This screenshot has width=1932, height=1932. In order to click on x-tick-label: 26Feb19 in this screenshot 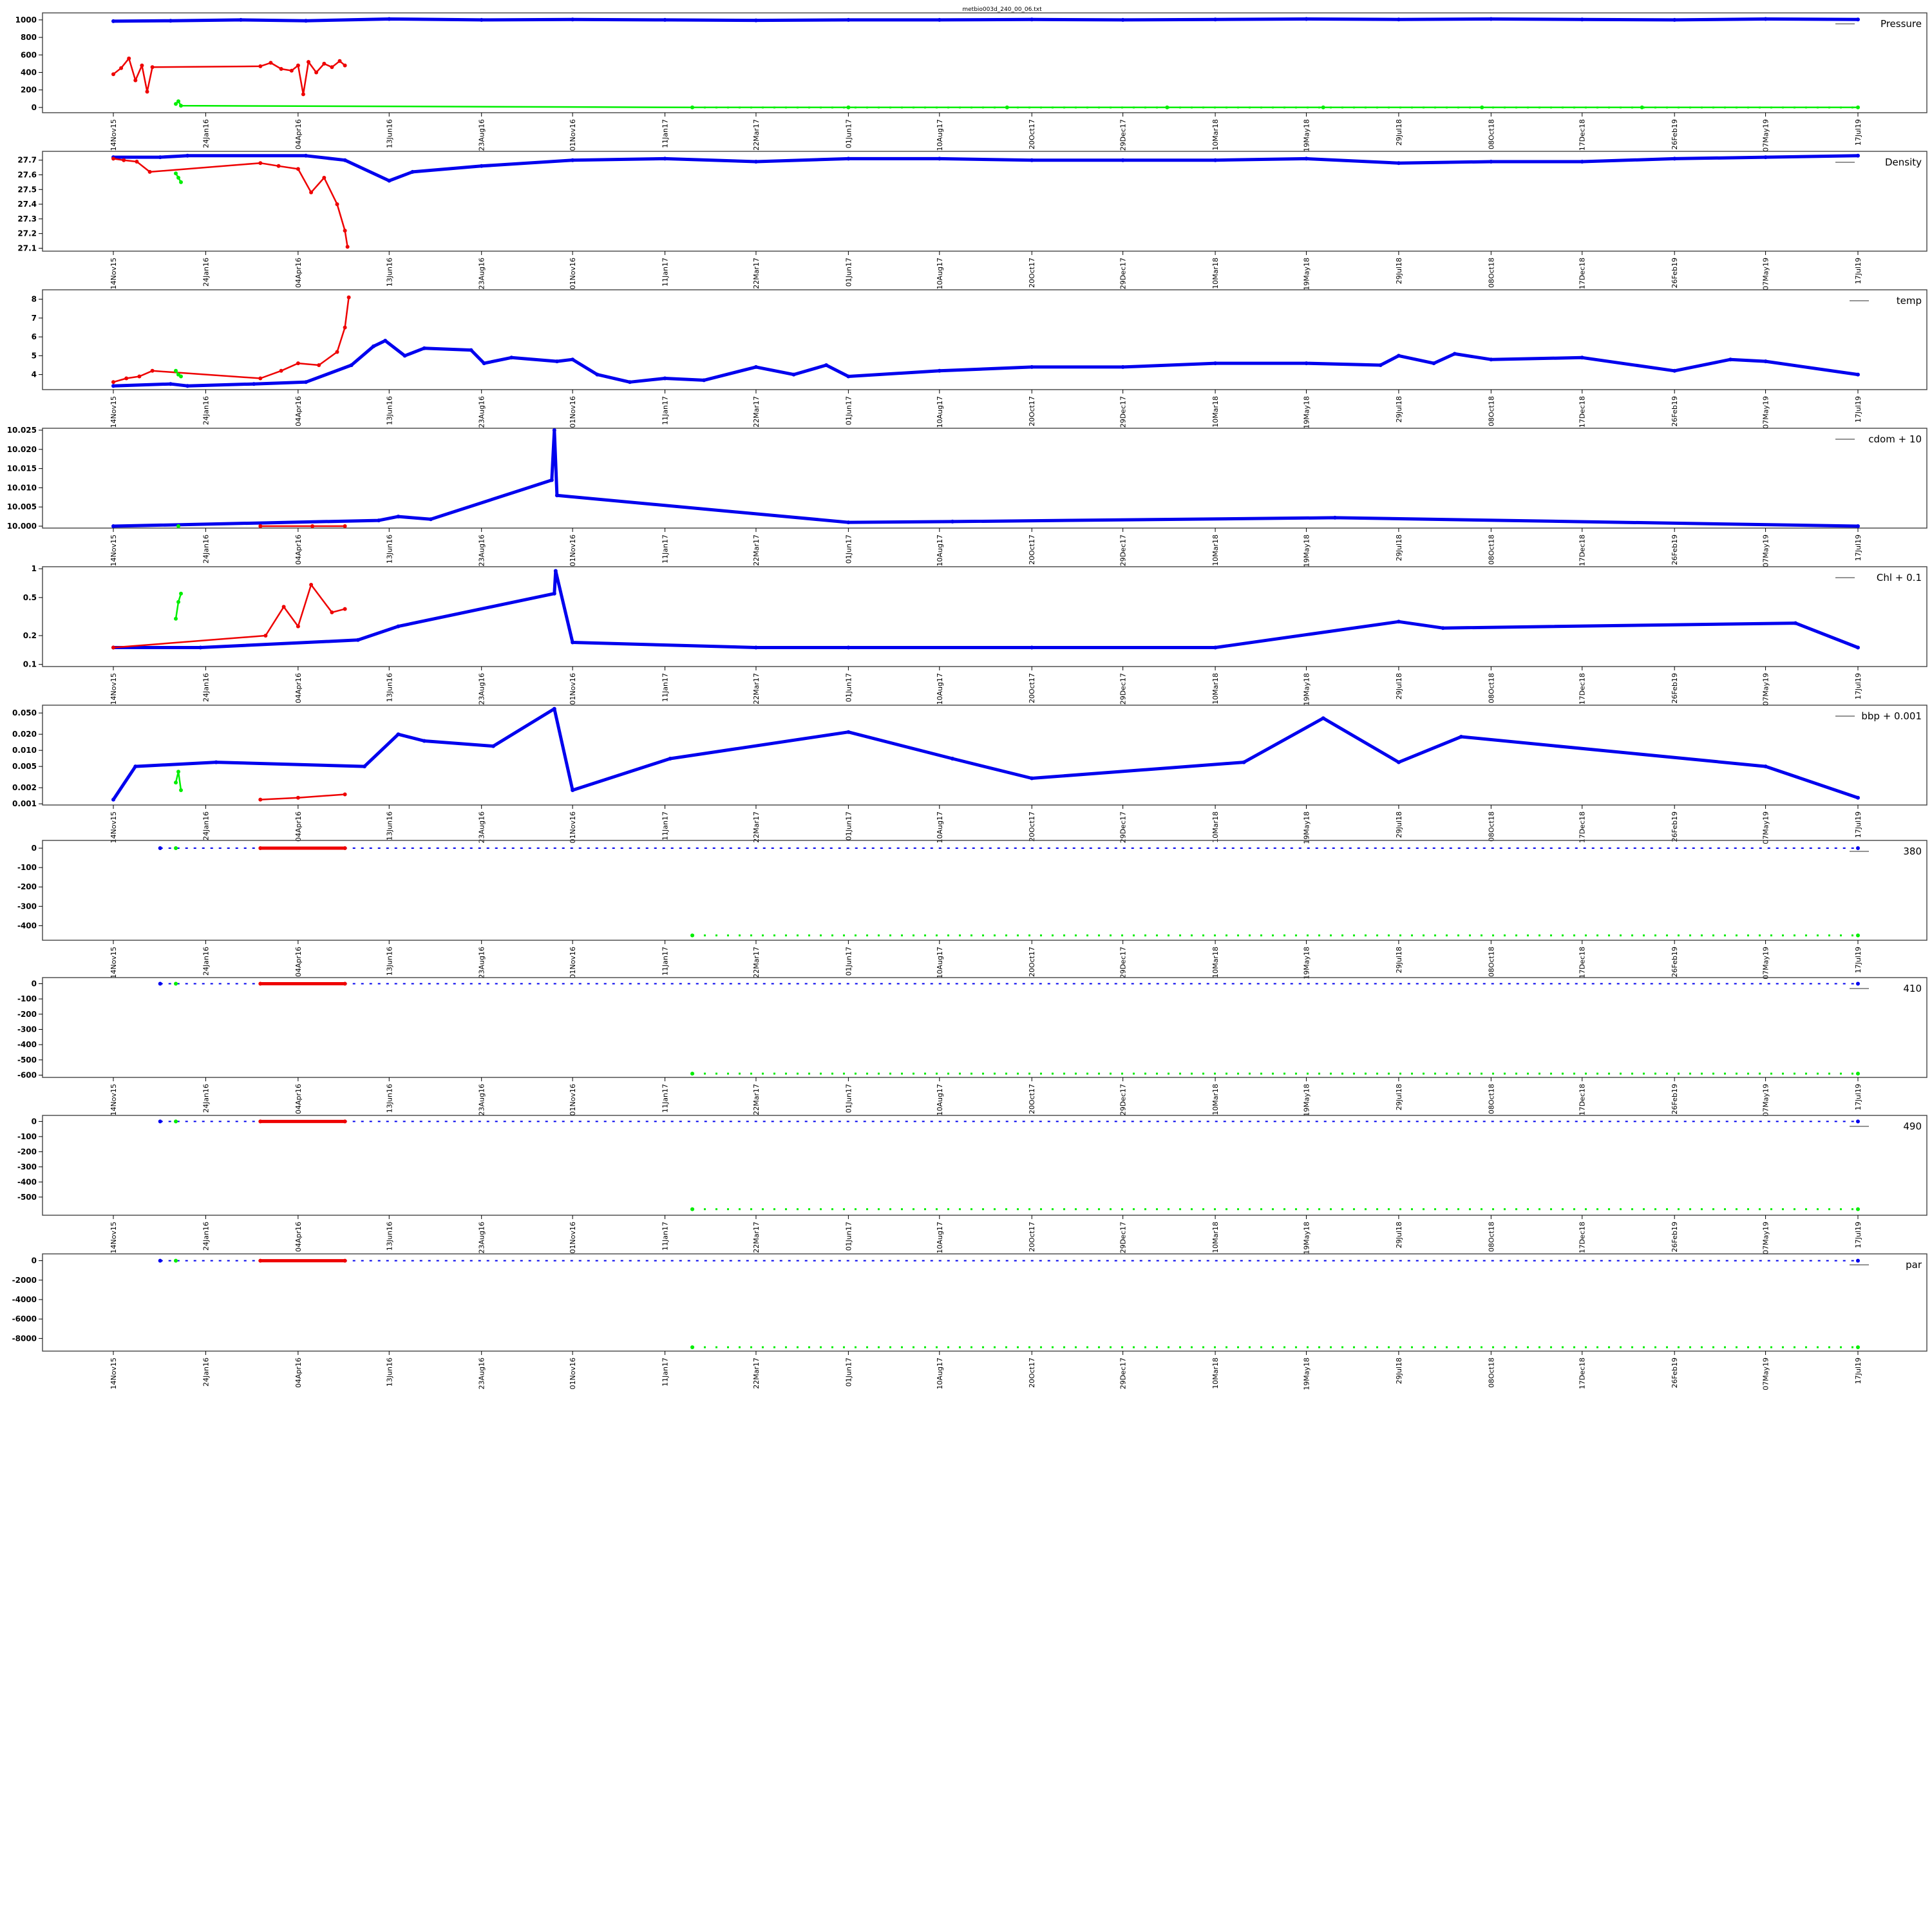, I will do `click(1675, 273)`.